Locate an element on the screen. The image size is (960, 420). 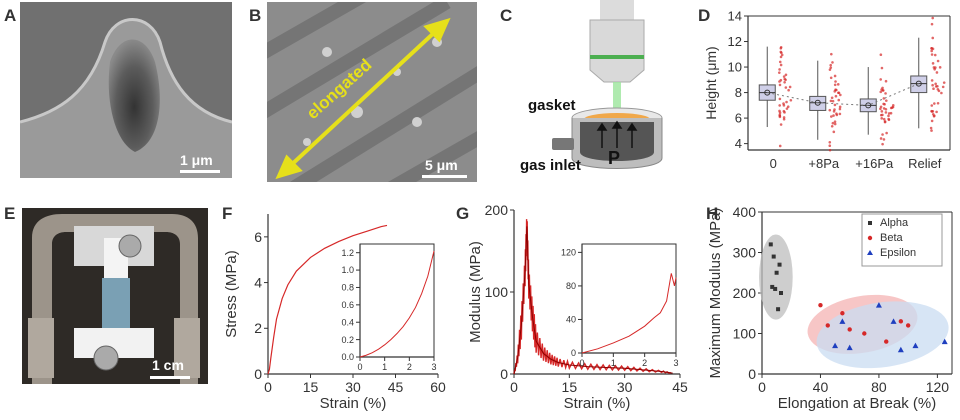
panel-d: D 4 6 8 10 12 14 Height (μm) 0 +8Pa +16Pa Relief is located at coordinates (825, 92).